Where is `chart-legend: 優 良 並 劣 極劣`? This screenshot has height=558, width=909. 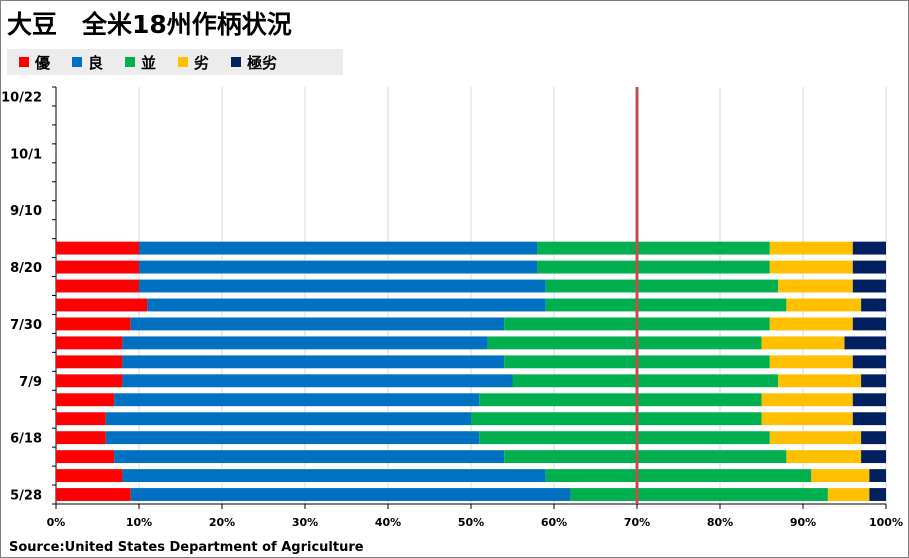
chart-legend: 優 良 並 劣 極劣 is located at coordinates (175, 62).